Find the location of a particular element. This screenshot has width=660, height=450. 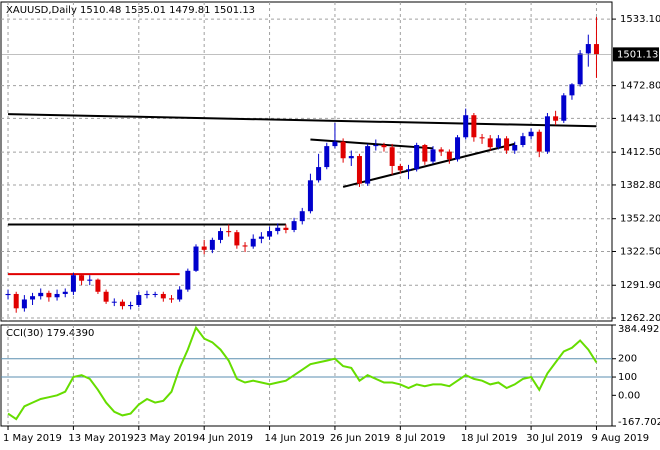

last-high: 1535.01 is located at coordinates (145, 10).